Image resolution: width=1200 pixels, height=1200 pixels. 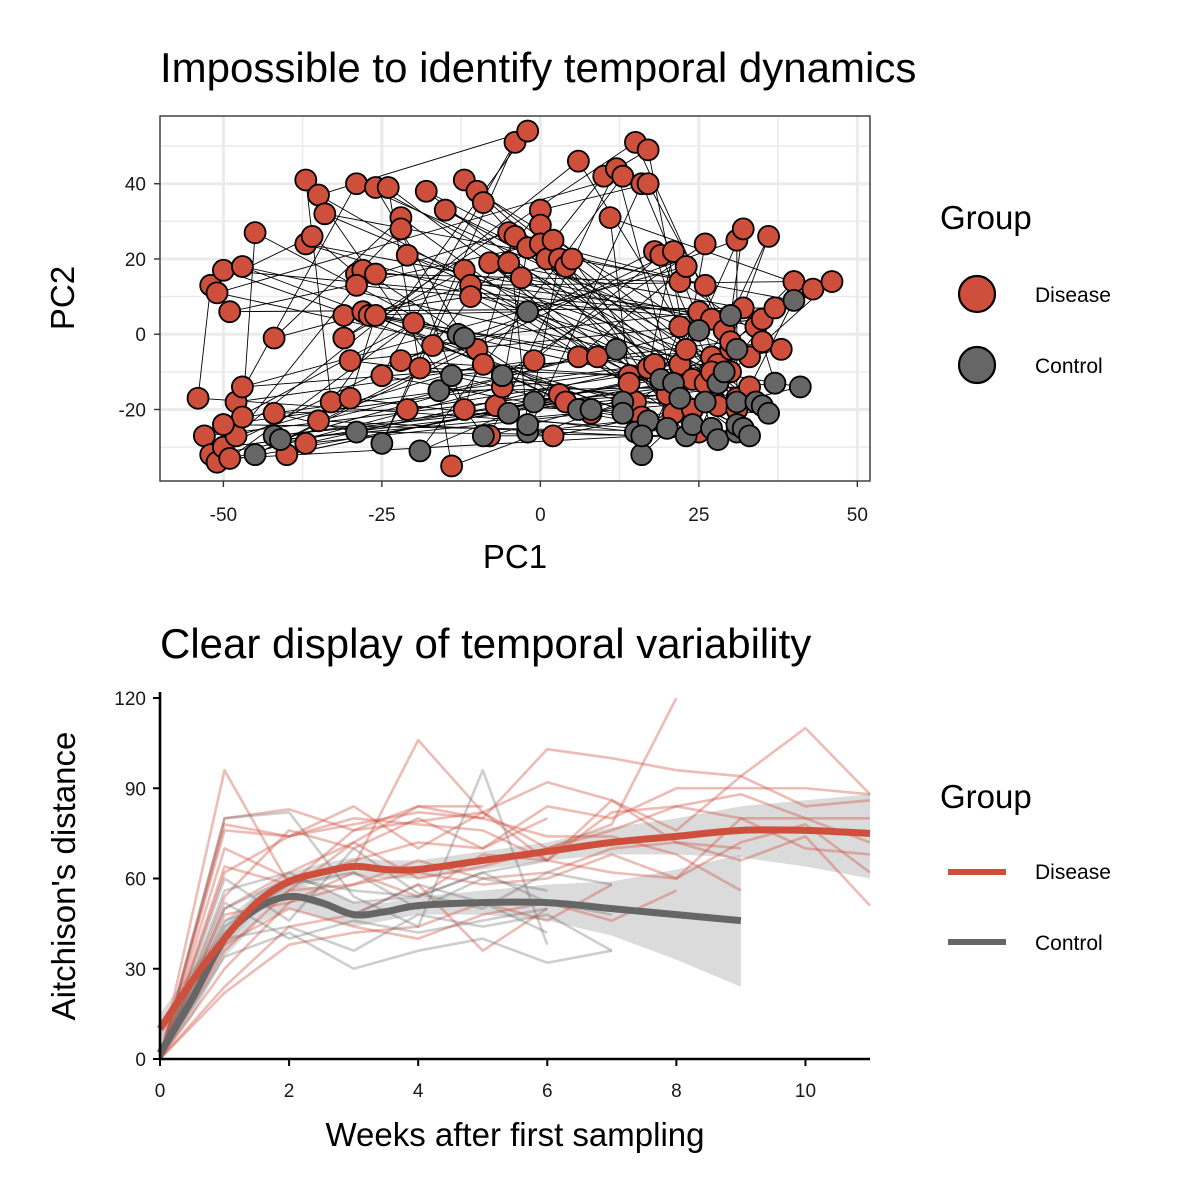 I want to click on distance-legend-title: Group, so click(x=986, y=796).